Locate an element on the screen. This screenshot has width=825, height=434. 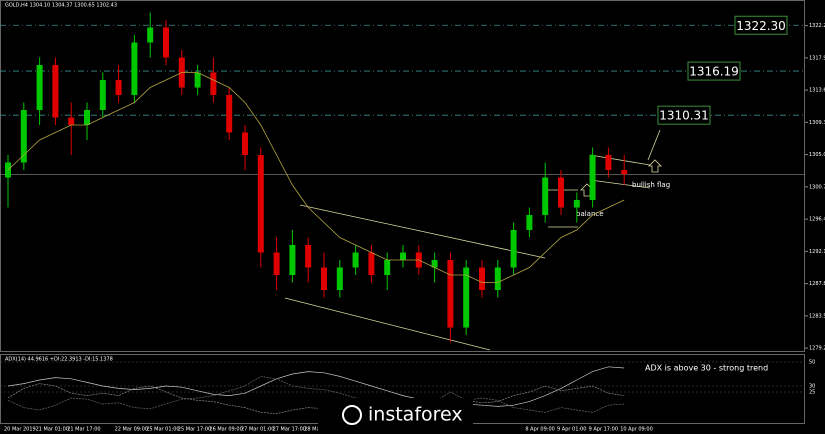
logo-text: instaforex is located at coordinates (415, 415).